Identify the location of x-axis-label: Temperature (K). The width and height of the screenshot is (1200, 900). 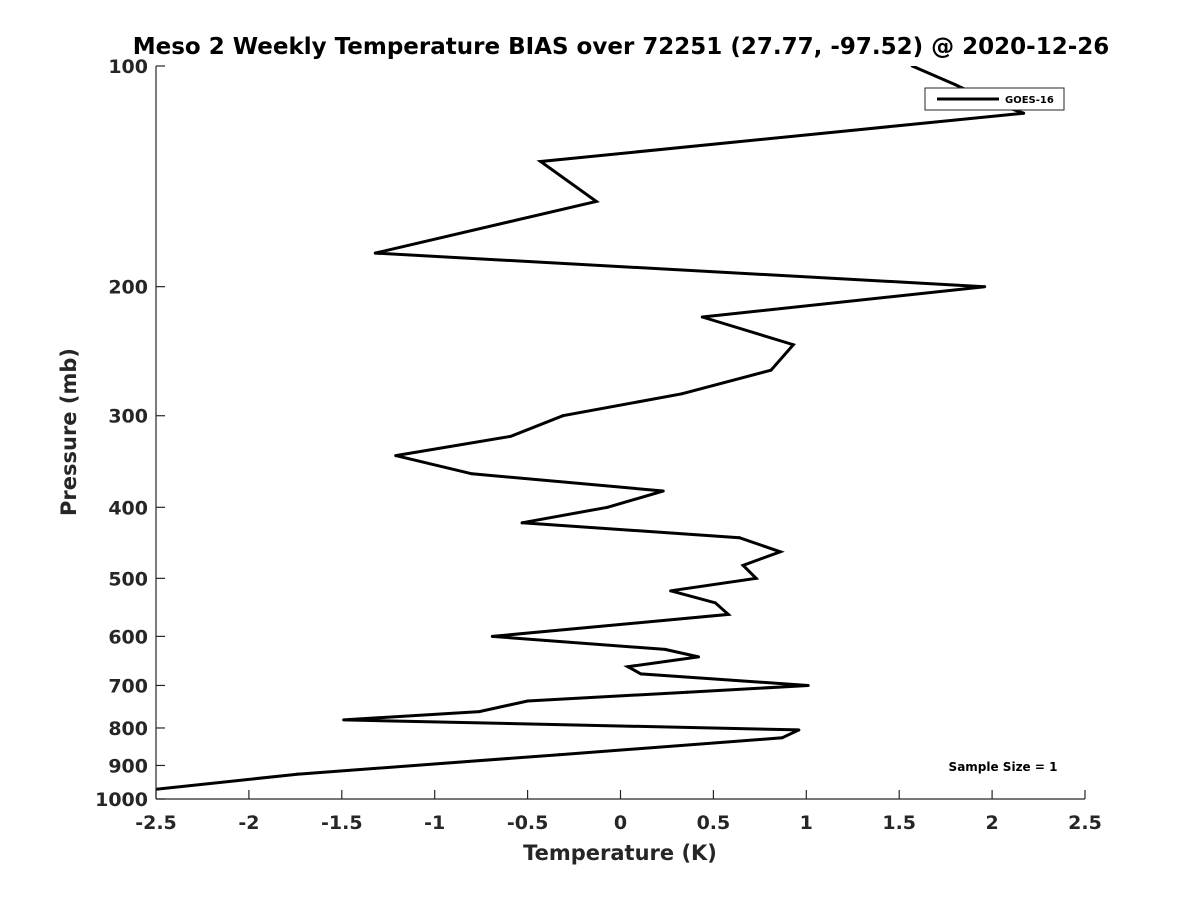
(620, 853).